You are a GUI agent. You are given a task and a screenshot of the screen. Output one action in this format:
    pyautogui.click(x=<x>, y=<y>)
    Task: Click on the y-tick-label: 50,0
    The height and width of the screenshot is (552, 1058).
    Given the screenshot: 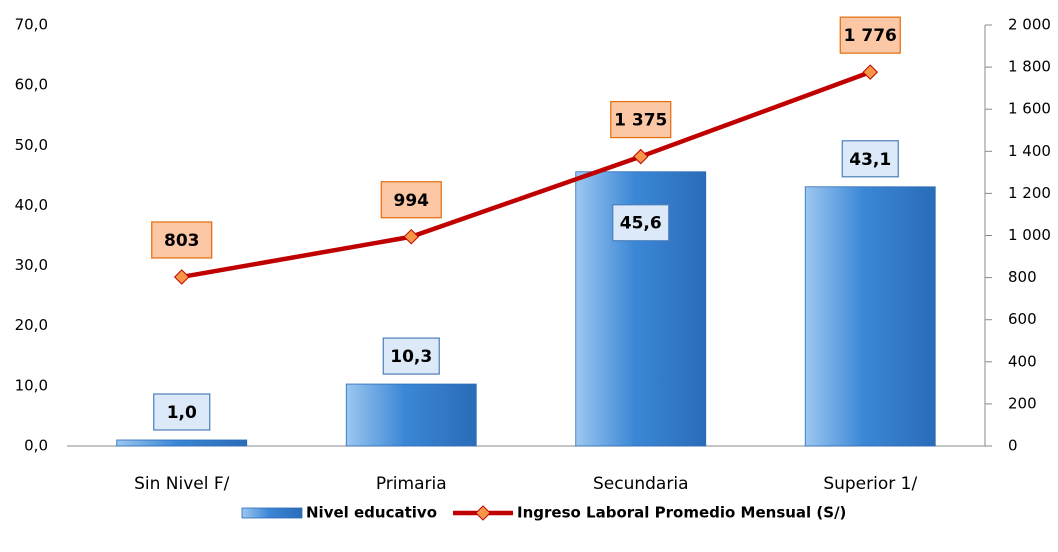 What is the action you would take?
    pyautogui.click(x=31, y=145)
    